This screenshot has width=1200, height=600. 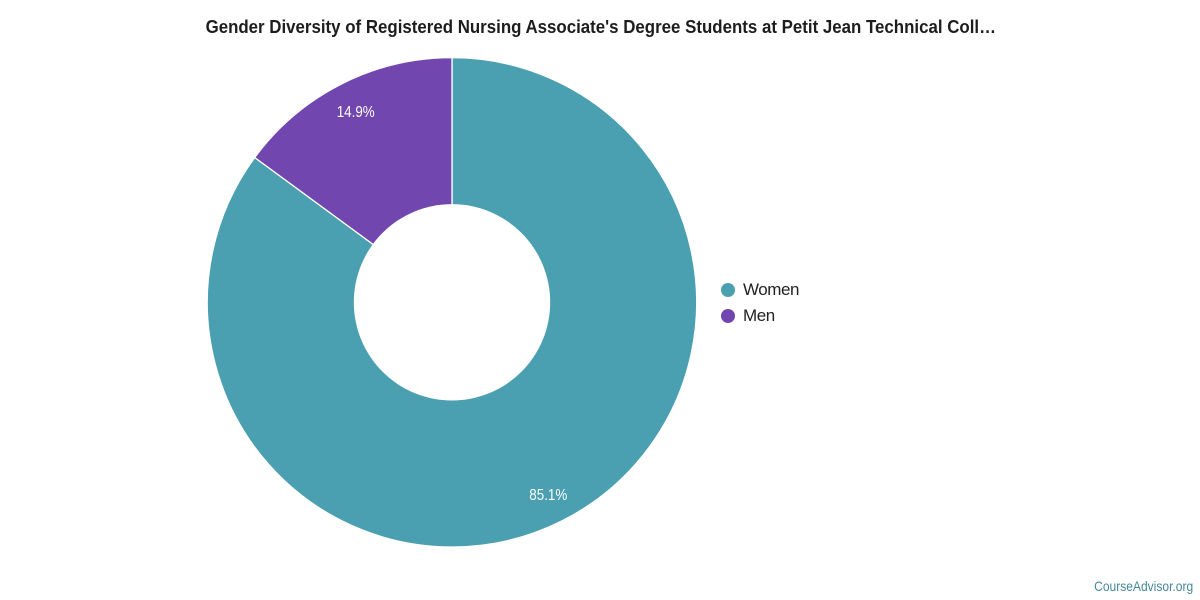 I want to click on svg-text: 14.9%, so click(x=356, y=112).